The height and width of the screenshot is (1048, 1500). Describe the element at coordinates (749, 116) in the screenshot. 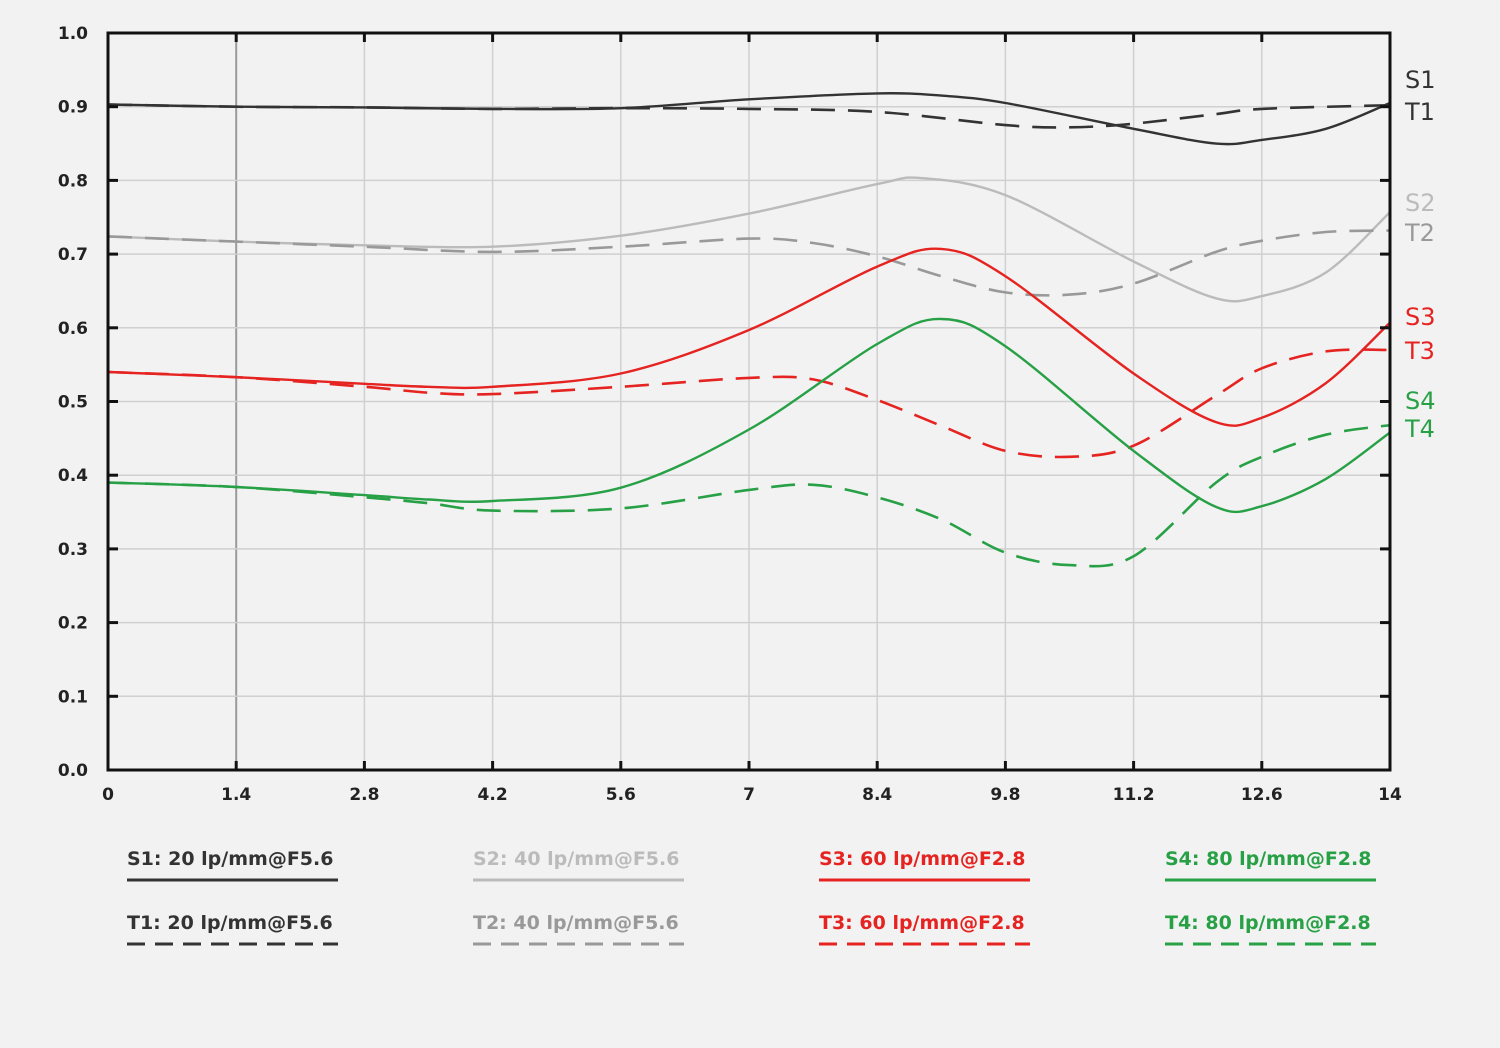

I see `series-line-t1` at that location.